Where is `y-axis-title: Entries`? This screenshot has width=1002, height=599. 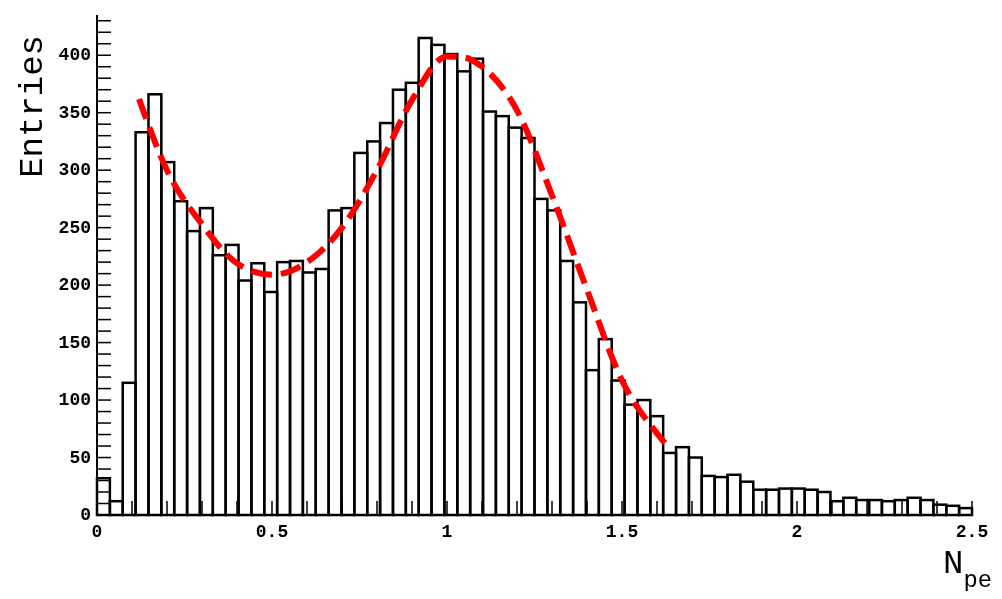 y-axis-title: Entries is located at coordinates (33, 106).